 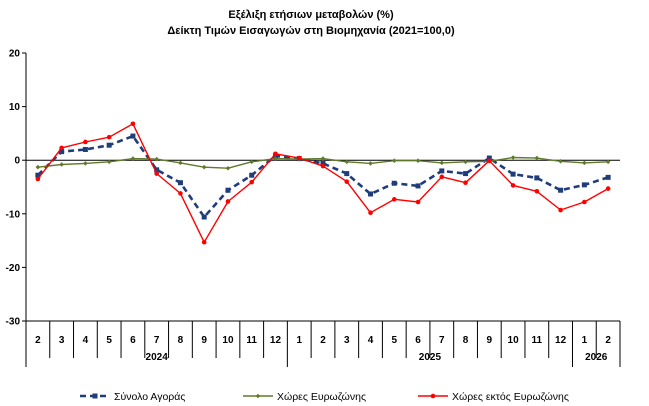 I want to click on legend-item: Χώρες Ευρωζώνης, so click(x=304, y=397).